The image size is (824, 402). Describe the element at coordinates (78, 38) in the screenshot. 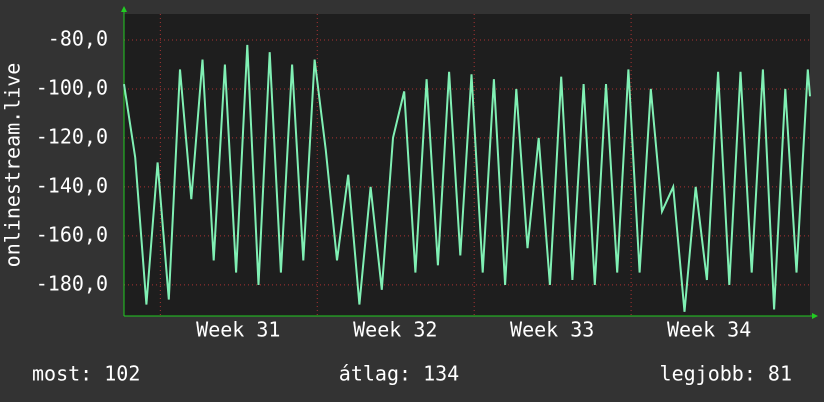

I see `y-tick-label: -80,0` at that location.